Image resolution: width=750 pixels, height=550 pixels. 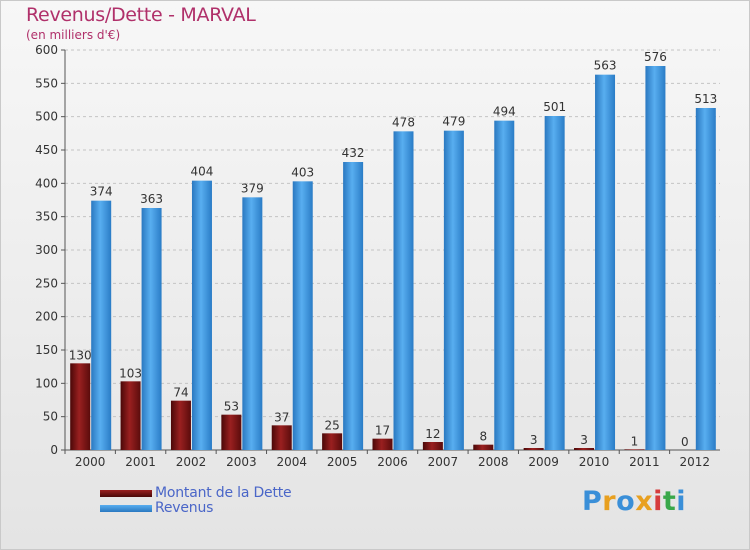 I want to click on x-tick-label: 2001, so click(x=140, y=462).